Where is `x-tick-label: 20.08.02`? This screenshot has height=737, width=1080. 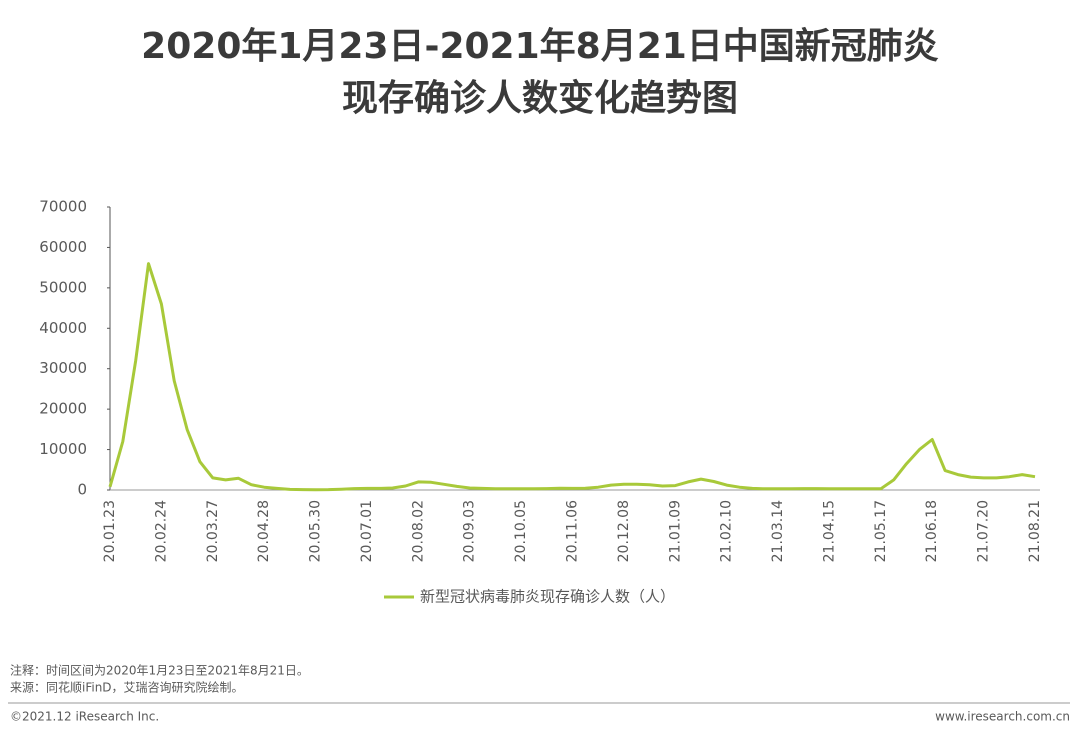
x-tick-label: 20.08.02 is located at coordinates (418, 531).